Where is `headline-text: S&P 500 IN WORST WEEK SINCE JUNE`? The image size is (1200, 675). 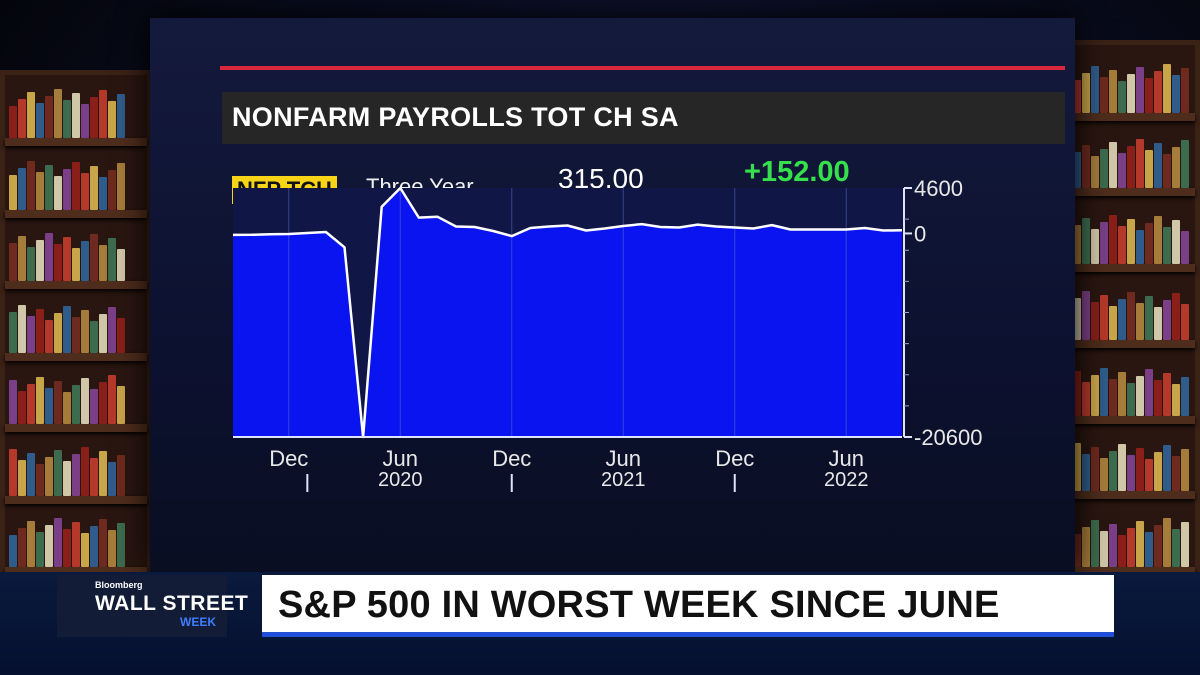
headline-text: S&P 500 IN WORST WEEK SINCE JUNE is located at coordinates (639, 605).